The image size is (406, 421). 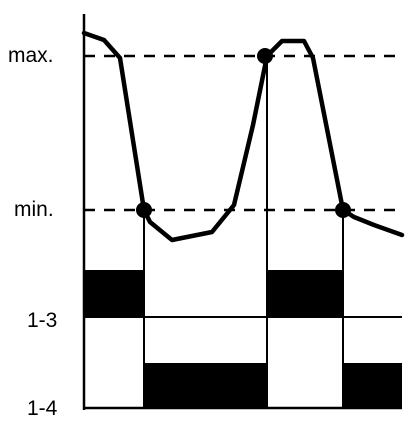 What do you see at coordinates (42, 320) in the screenshot?
I see `relay-1-3-label: 1-3` at bounding box center [42, 320].